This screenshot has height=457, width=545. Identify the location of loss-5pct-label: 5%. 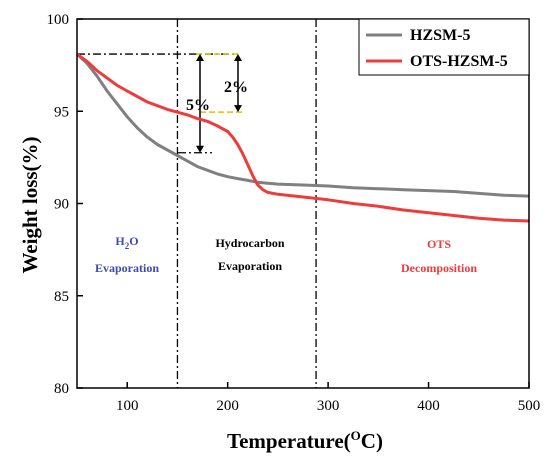
(198, 105).